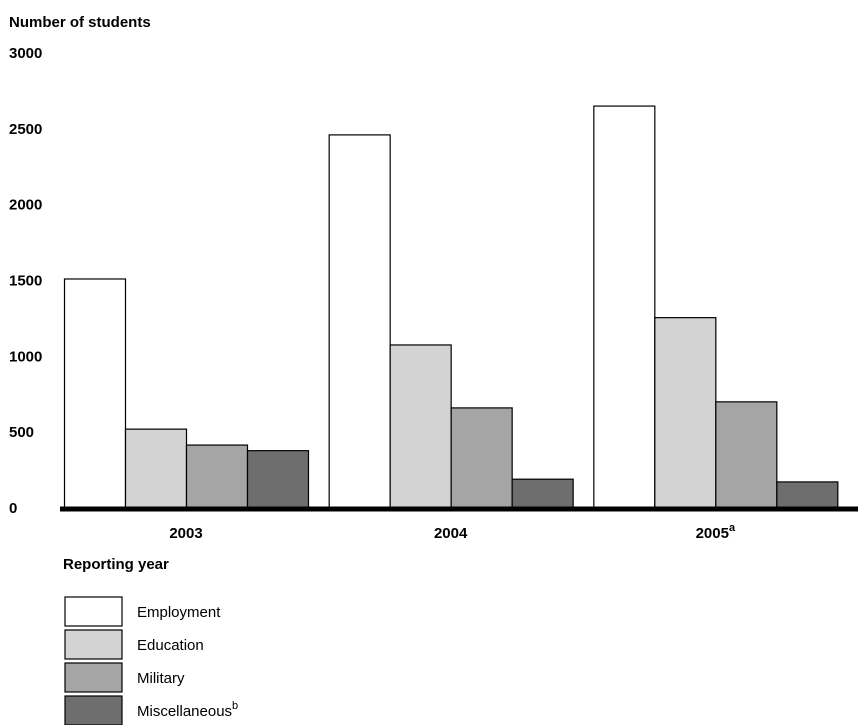  What do you see at coordinates (25, 129) in the screenshot?
I see `y-tick-label: 2500` at bounding box center [25, 129].